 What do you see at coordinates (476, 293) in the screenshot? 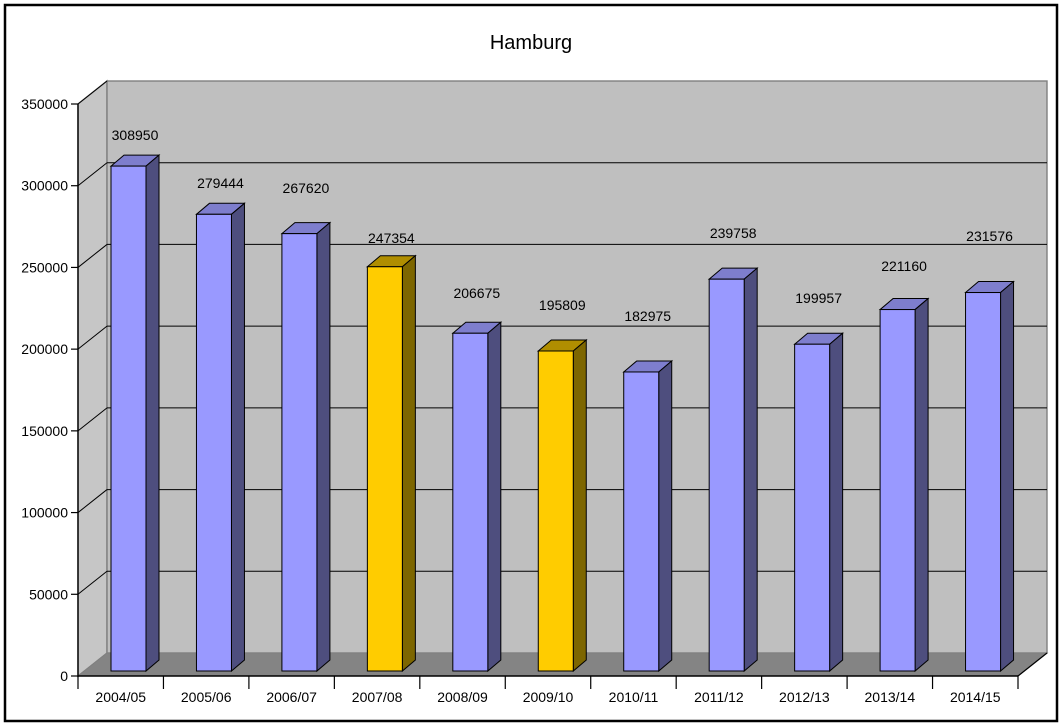
I see `value-label-2008-09: 206675` at bounding box center [476, 293].